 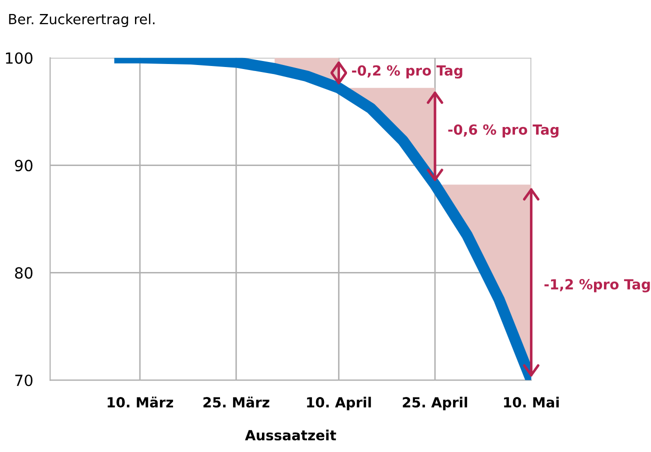 I want to click on y-tick-label: 100, so click(x=19, y=58).